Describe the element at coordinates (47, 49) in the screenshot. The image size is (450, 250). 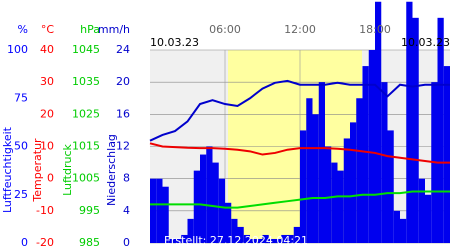
I see `y-tick-label: 40` at that location.